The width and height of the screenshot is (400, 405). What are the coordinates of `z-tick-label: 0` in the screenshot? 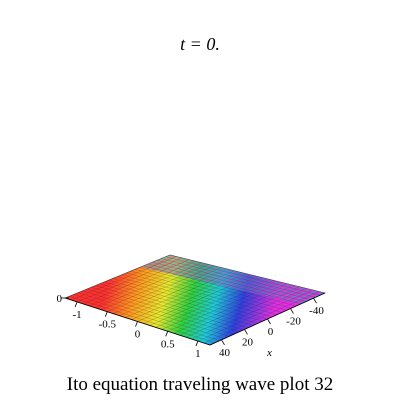 It's located at (60, 299).